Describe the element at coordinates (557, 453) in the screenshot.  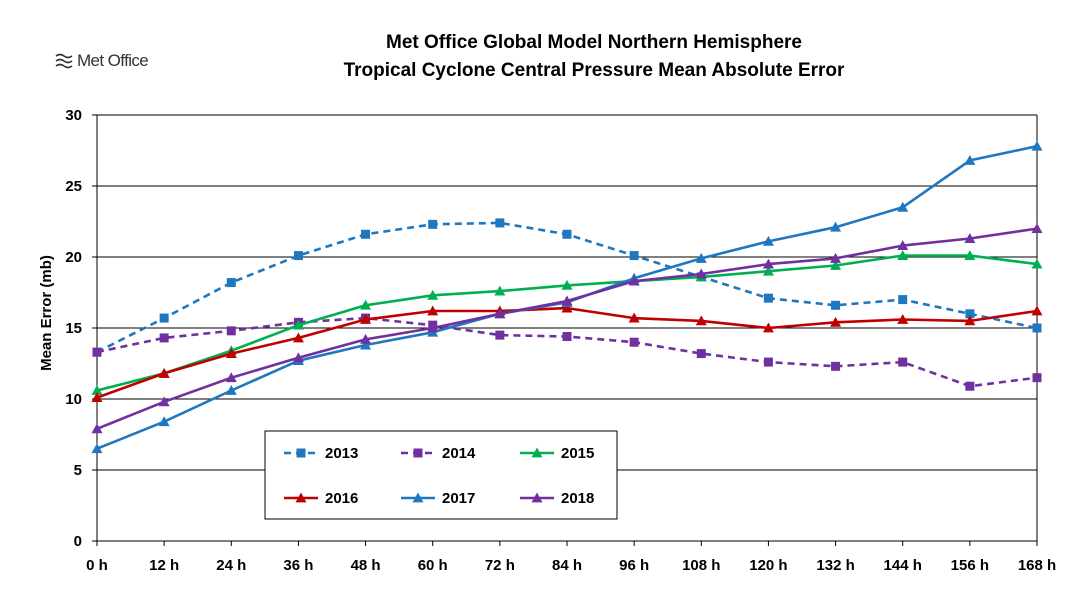
I see `legend-entry-2015: 2015` at that location.